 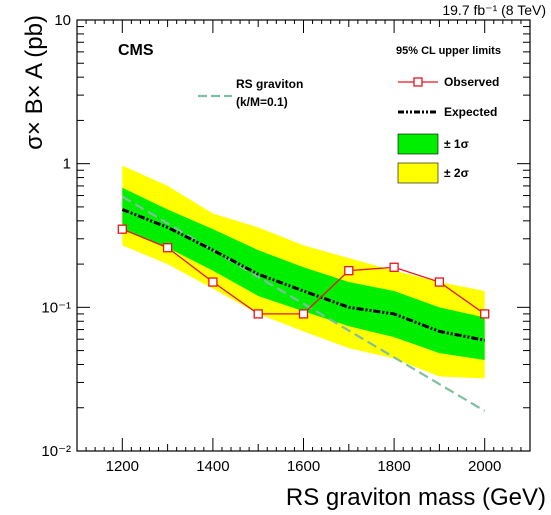 What do you see at coordinates (56, 307) in the screenshot?
I see `y-tick-label: 10⁻¹` at bounding box center [56, 307].